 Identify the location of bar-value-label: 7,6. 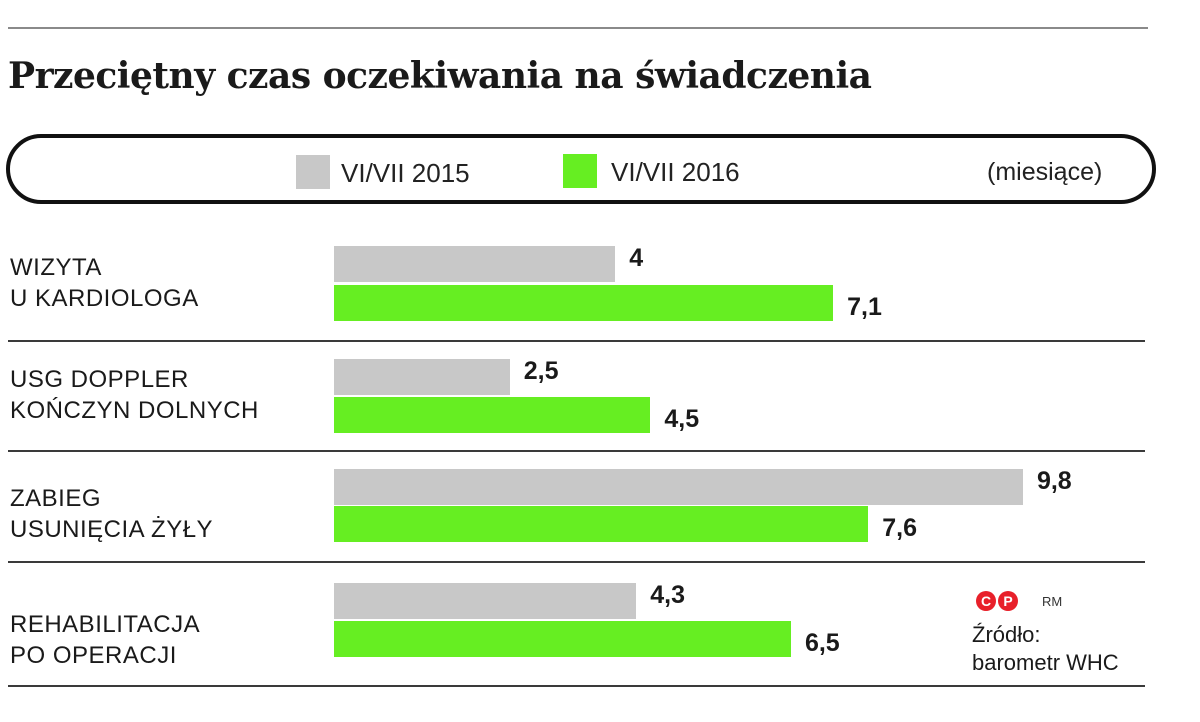
(900, 528).